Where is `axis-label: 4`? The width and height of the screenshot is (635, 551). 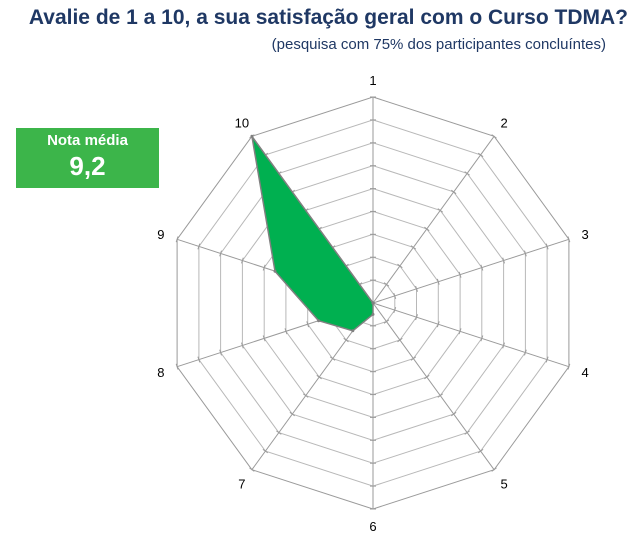 axis-label: 4 is located at coordinates (584, 372).